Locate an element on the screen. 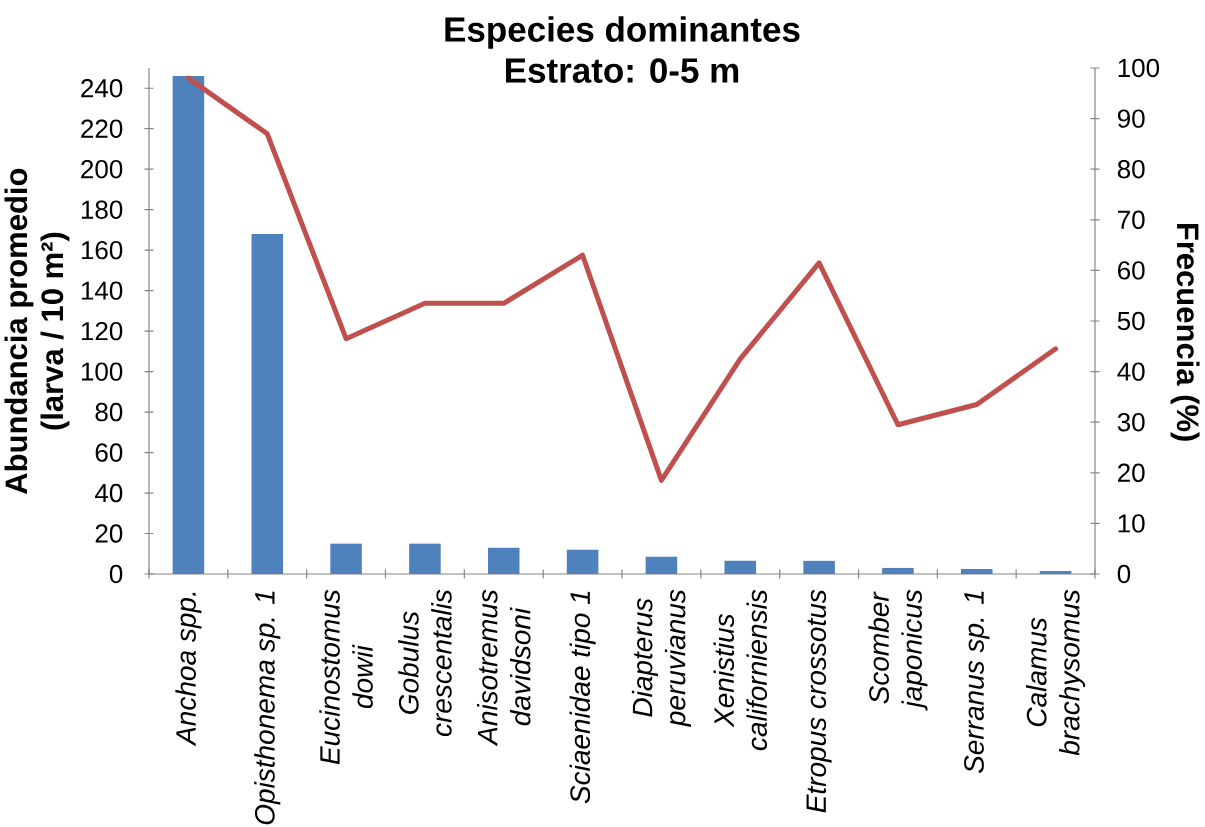 The image size is (1205, 827). chart-subtitle: Estrato: 0-5 m is located at coordinates (622, 70).